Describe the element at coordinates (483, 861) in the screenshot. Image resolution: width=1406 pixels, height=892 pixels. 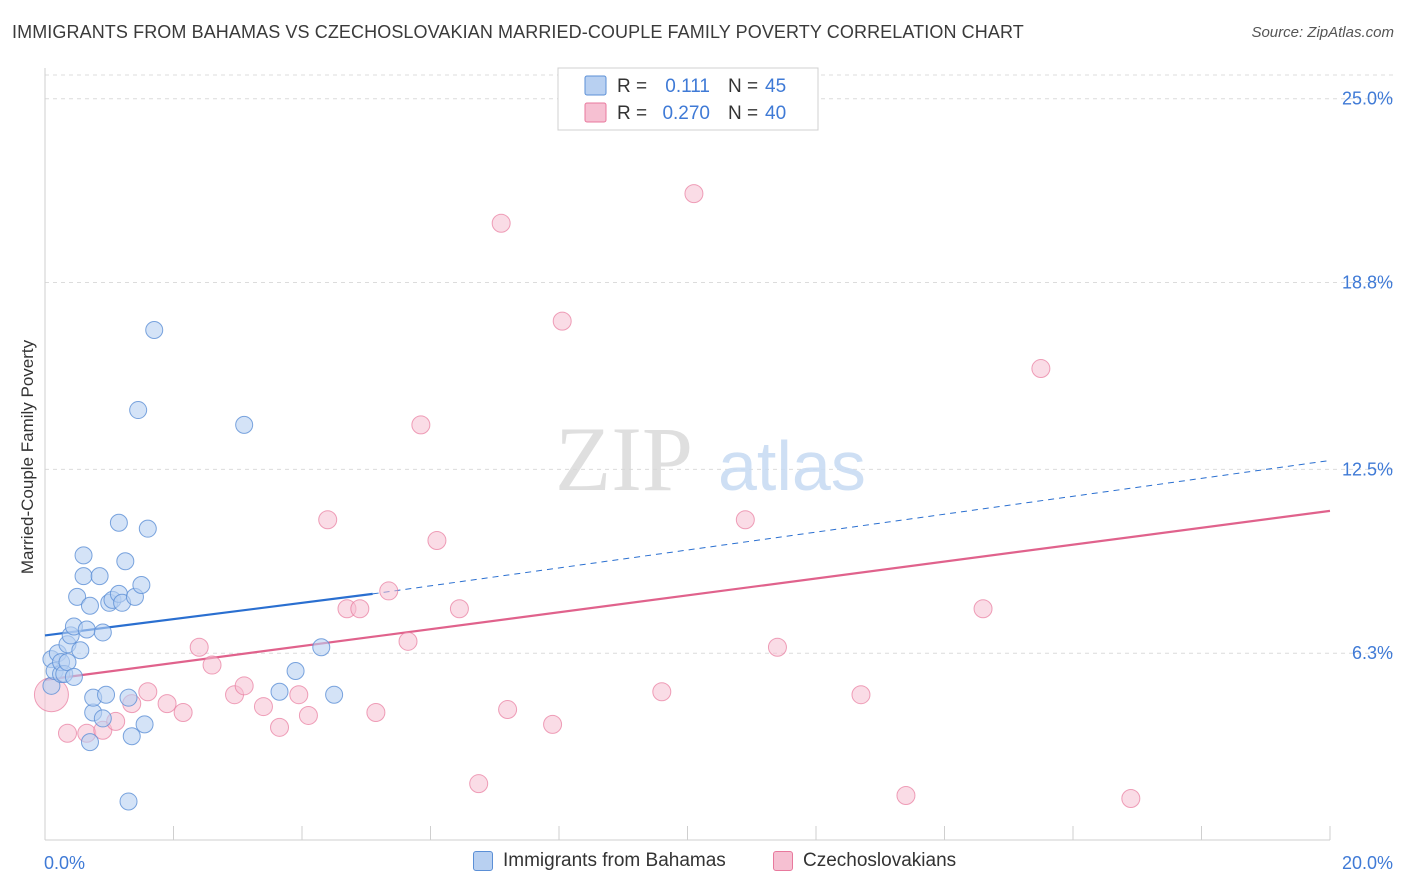
I see `legend-swatch-bahamas` at that location.